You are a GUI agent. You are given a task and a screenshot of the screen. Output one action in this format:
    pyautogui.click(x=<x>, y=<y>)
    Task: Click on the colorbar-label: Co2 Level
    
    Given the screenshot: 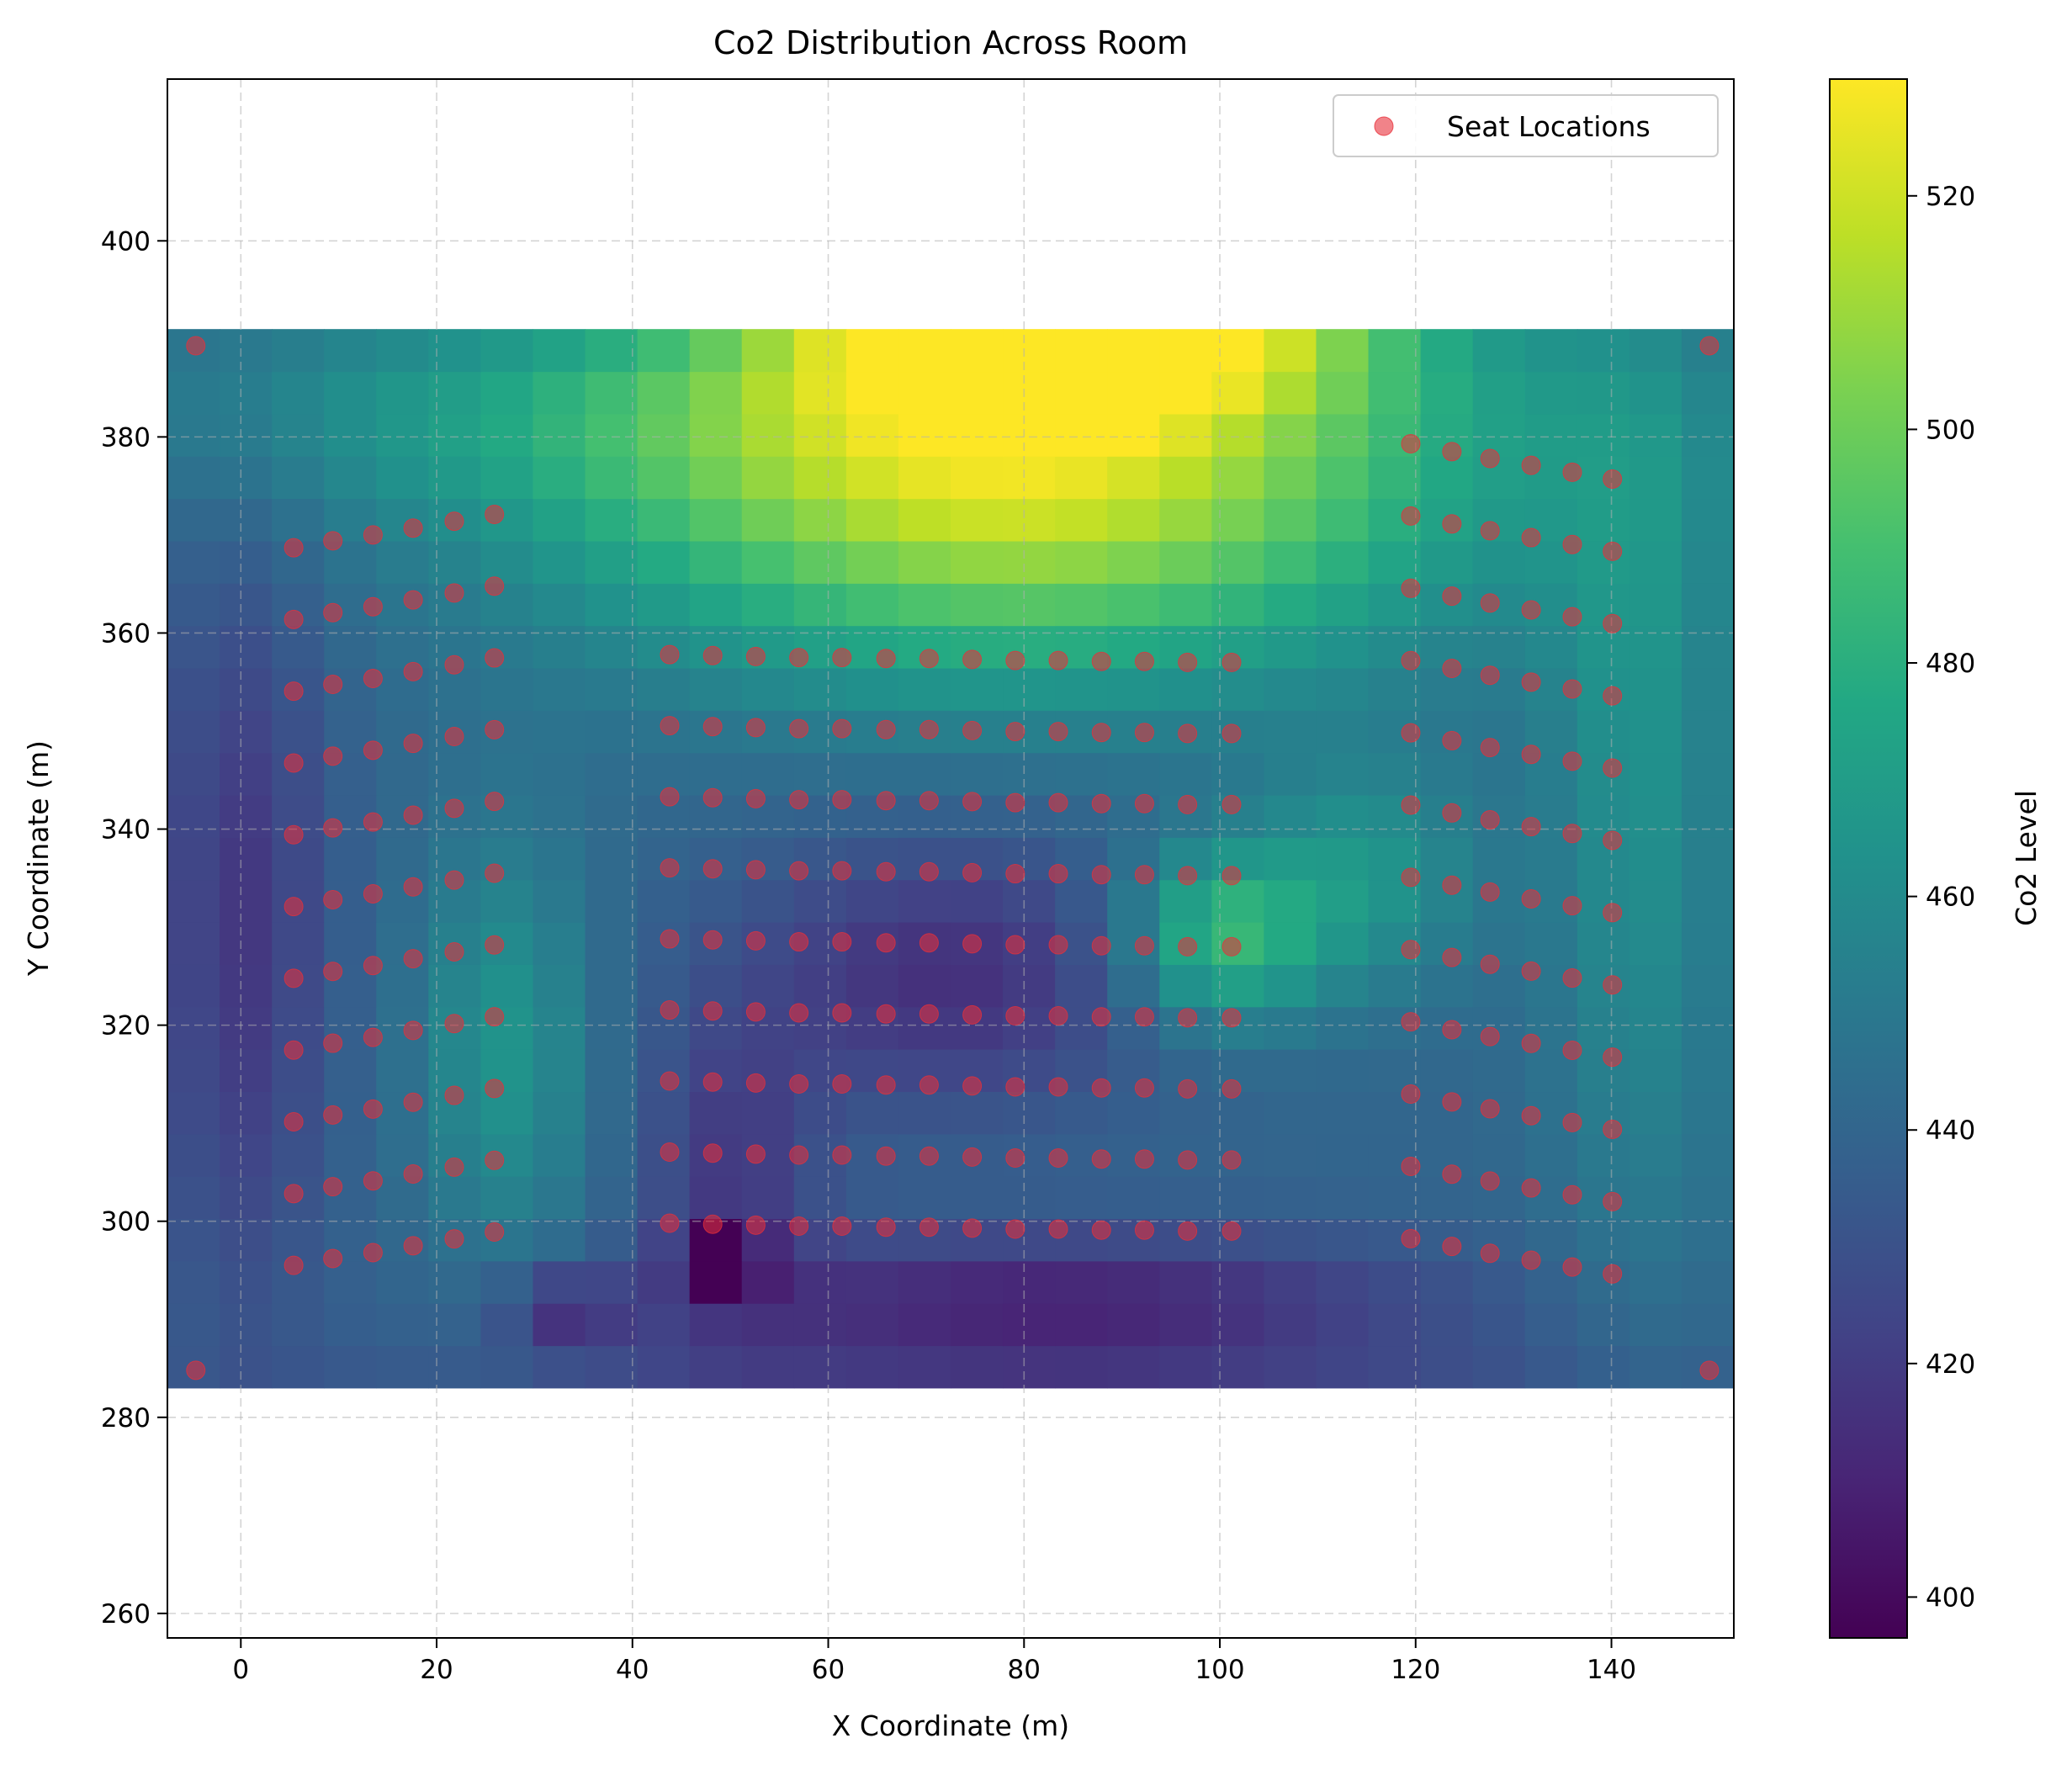 What is the action you would take?
    pyautogui.click(x=2026, y=858)
    